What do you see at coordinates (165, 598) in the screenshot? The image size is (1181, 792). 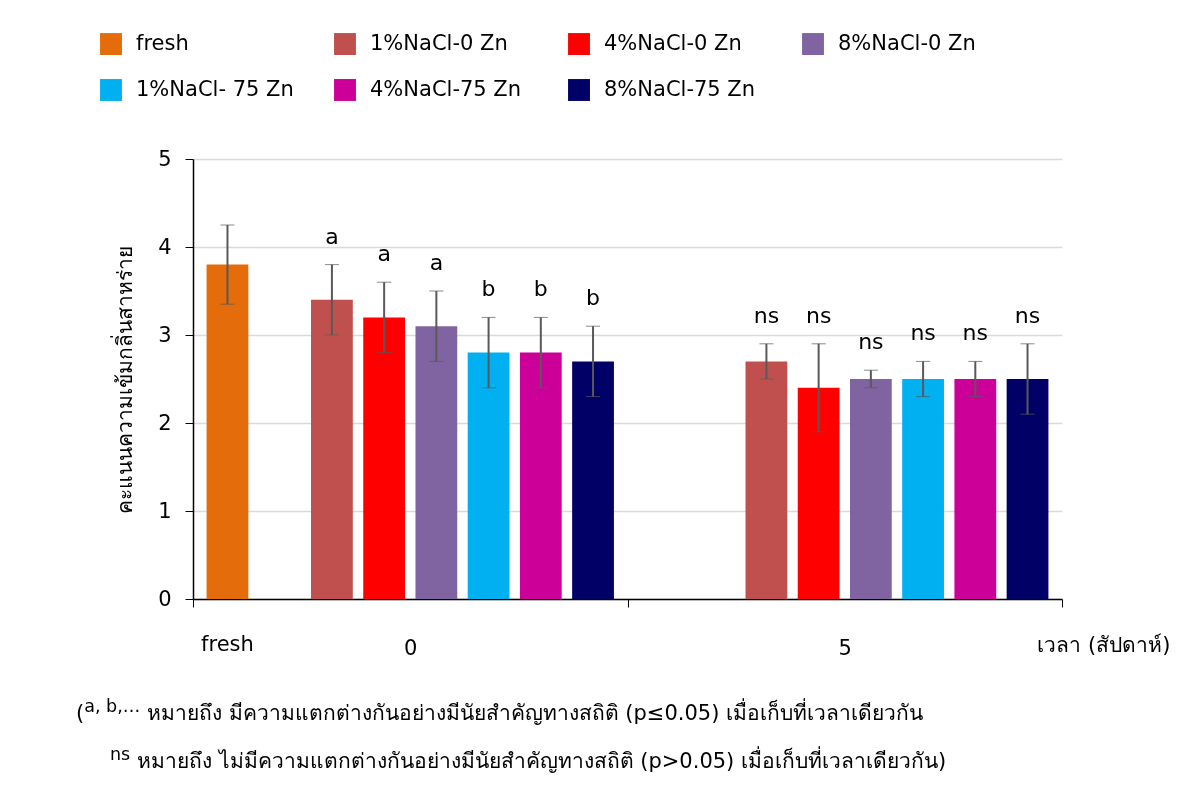 I see `y-tick-label: 0` at bounding box center [165, 598].